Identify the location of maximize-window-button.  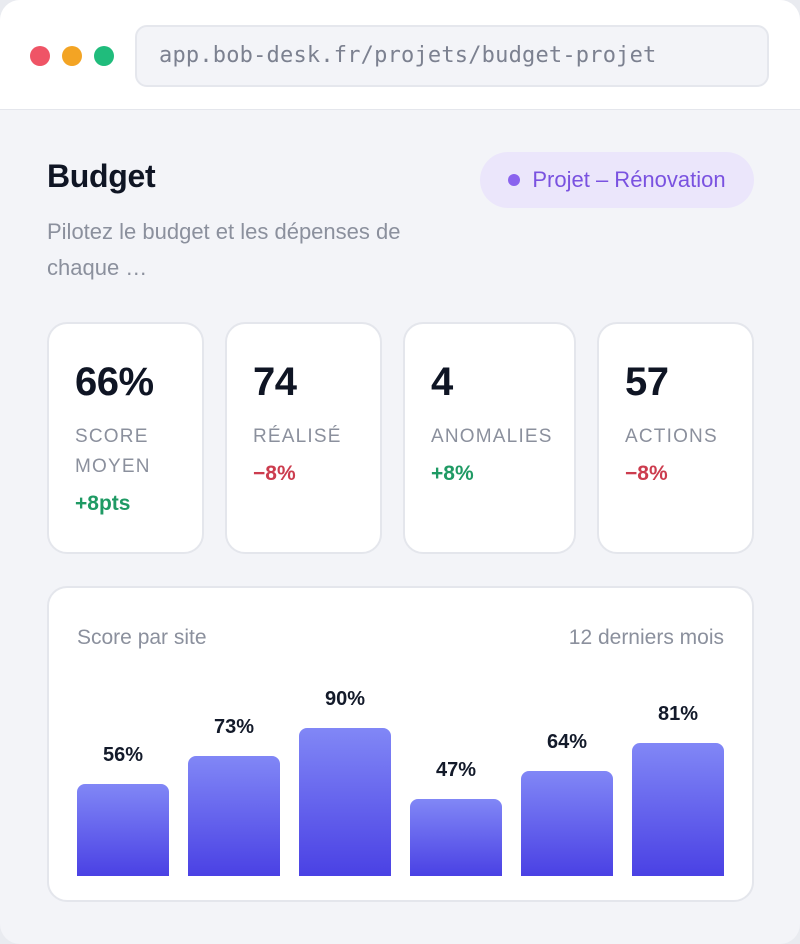
(104, 56).